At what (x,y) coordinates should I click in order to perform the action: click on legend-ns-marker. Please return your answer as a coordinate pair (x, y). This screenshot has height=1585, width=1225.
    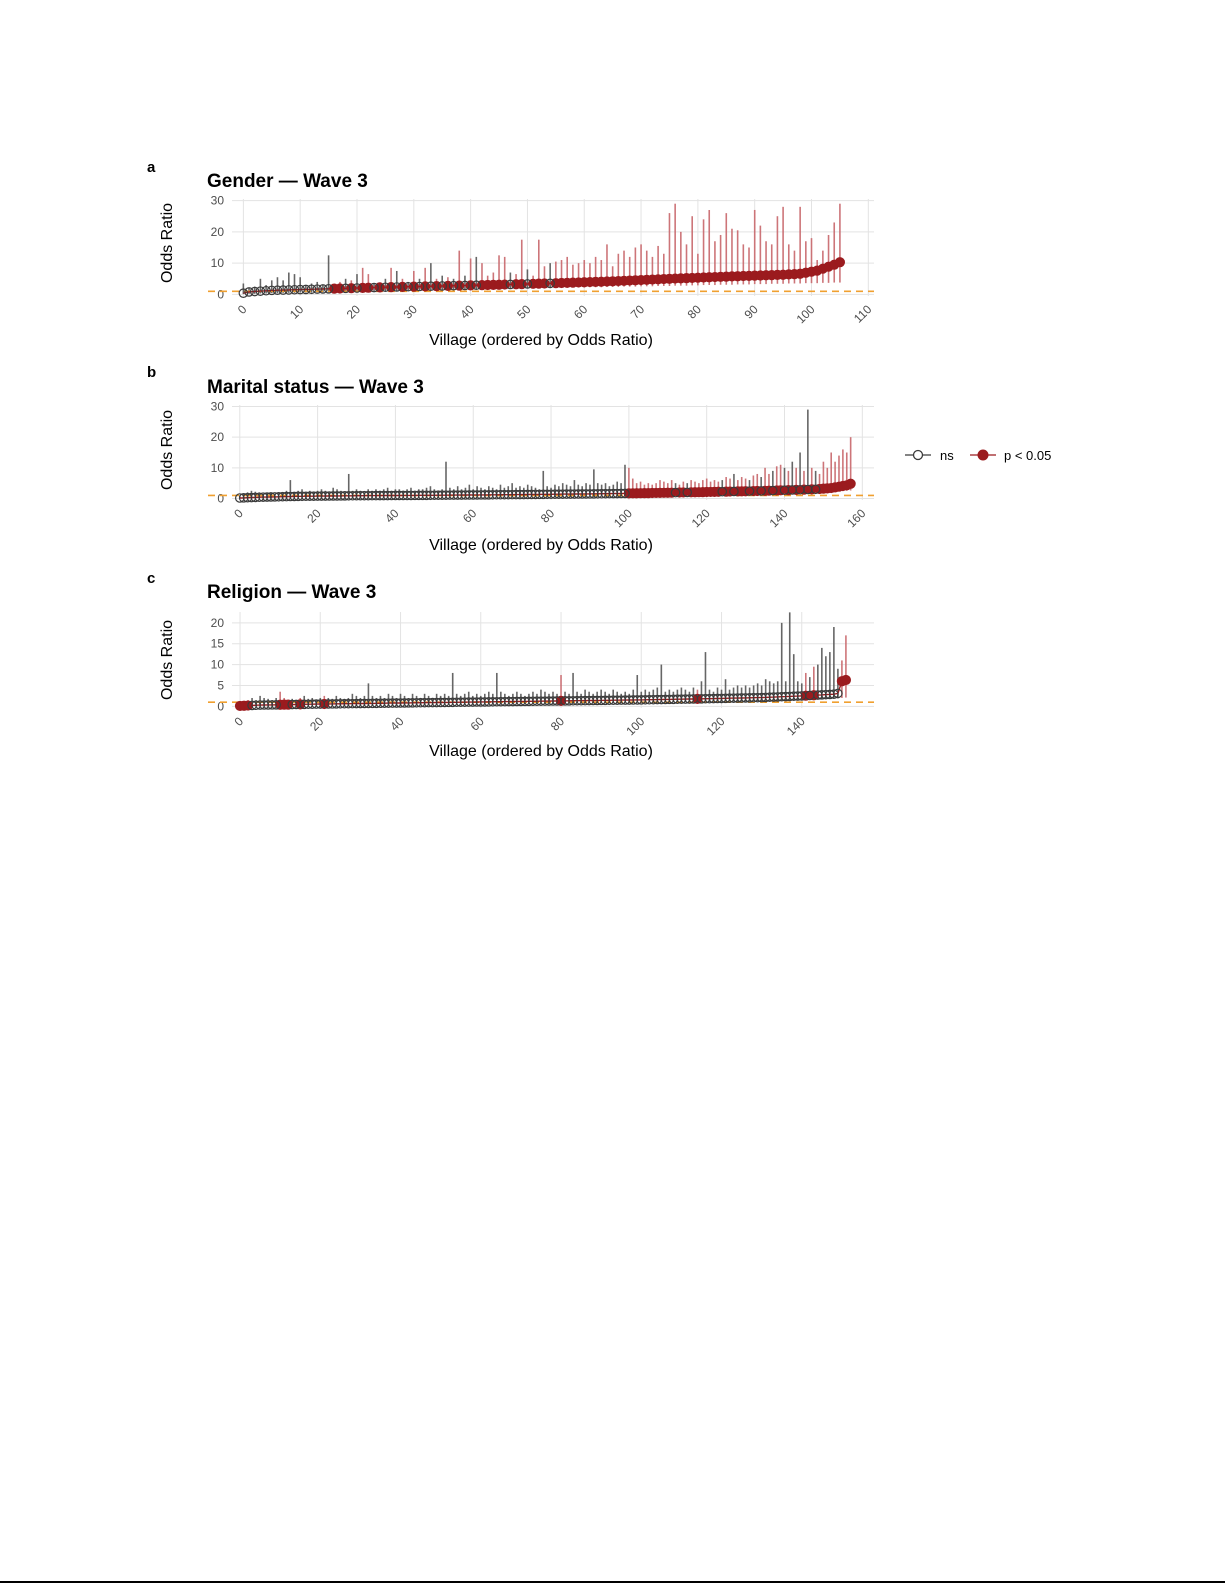
    Looking at the image, I should click on (918, 455).